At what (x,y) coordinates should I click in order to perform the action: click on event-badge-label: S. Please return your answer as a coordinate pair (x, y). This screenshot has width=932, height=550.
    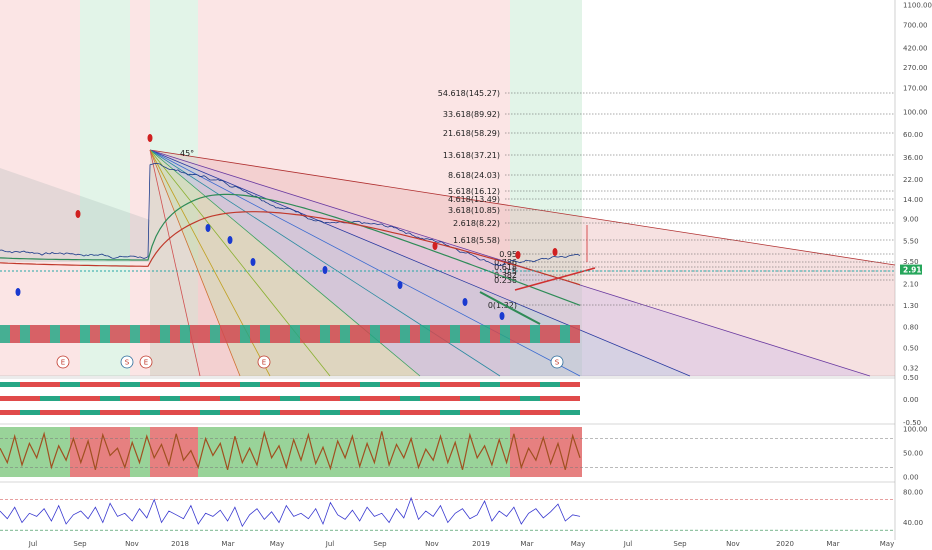
    Looking at the image, I should click on (557, 363).